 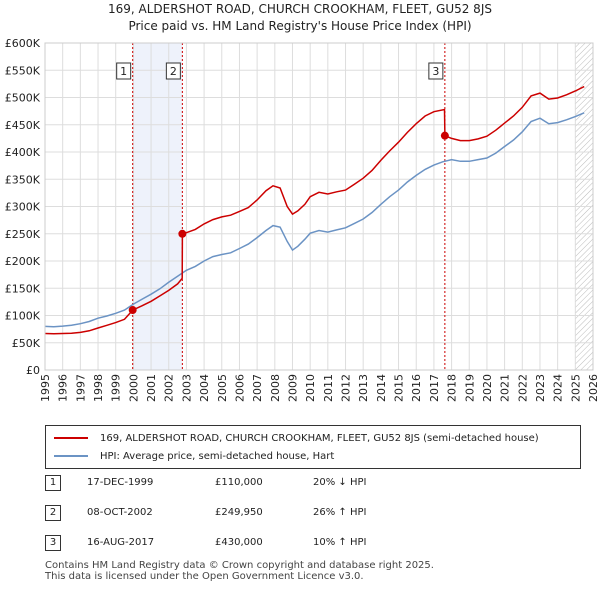 I want to click on x-tick-label: 2017, so click(x=434, y=388).